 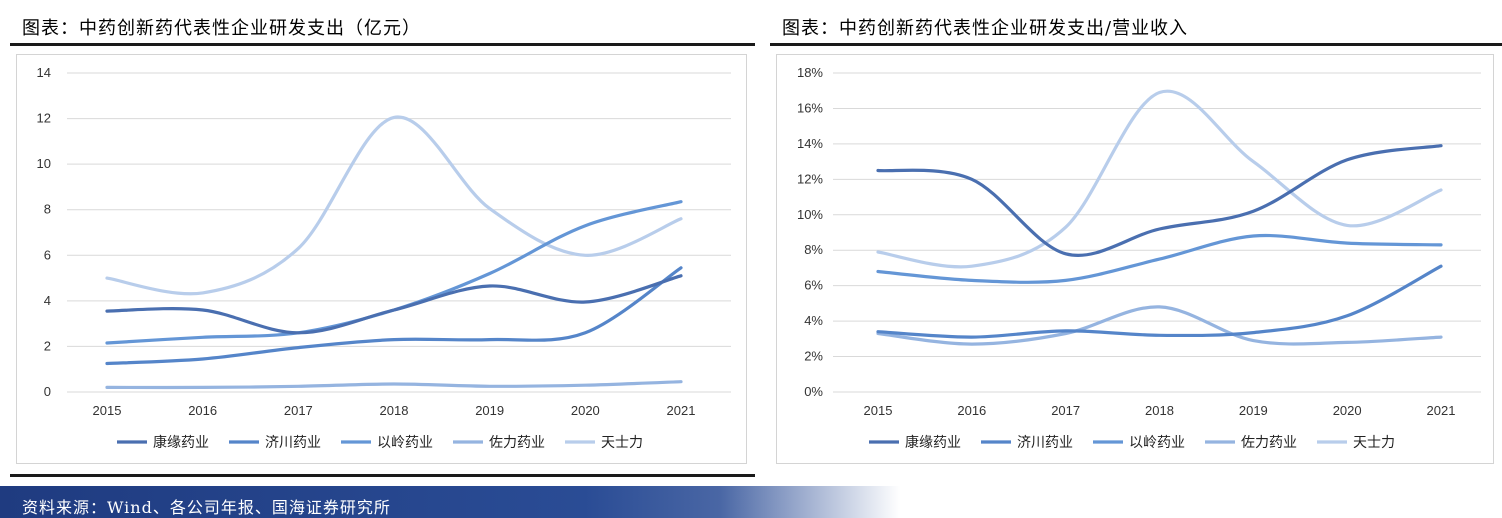 I want to click on right-legend-label: 天士力, so click(x=1374, y=443).